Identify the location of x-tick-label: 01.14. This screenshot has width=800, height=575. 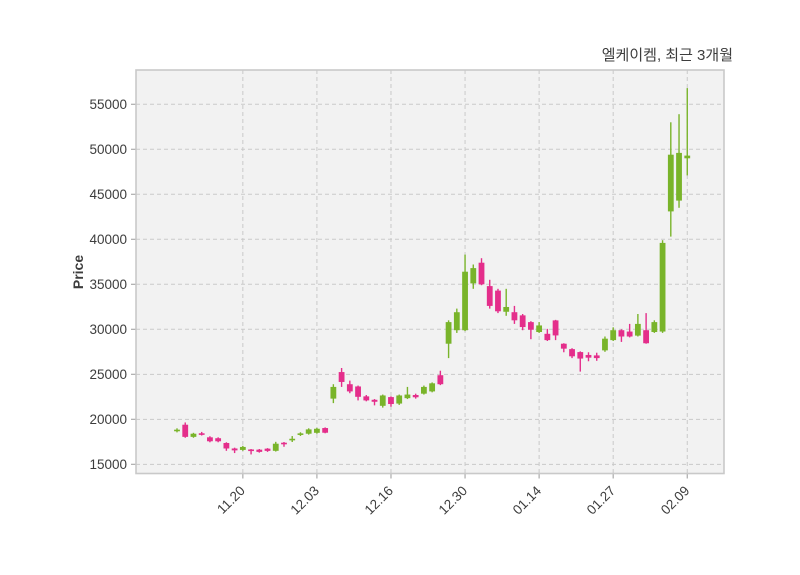
(527, 500).